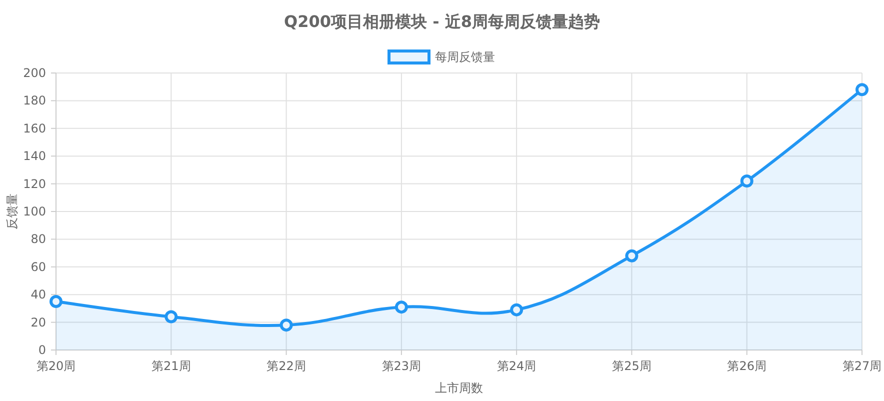 Image resolution: width=884 pixels, height=401 pixels. What do you see at coordinates (38, 267) in the screenshot?
I see `y-tick-label: 60` at bounding box center [38, 267].